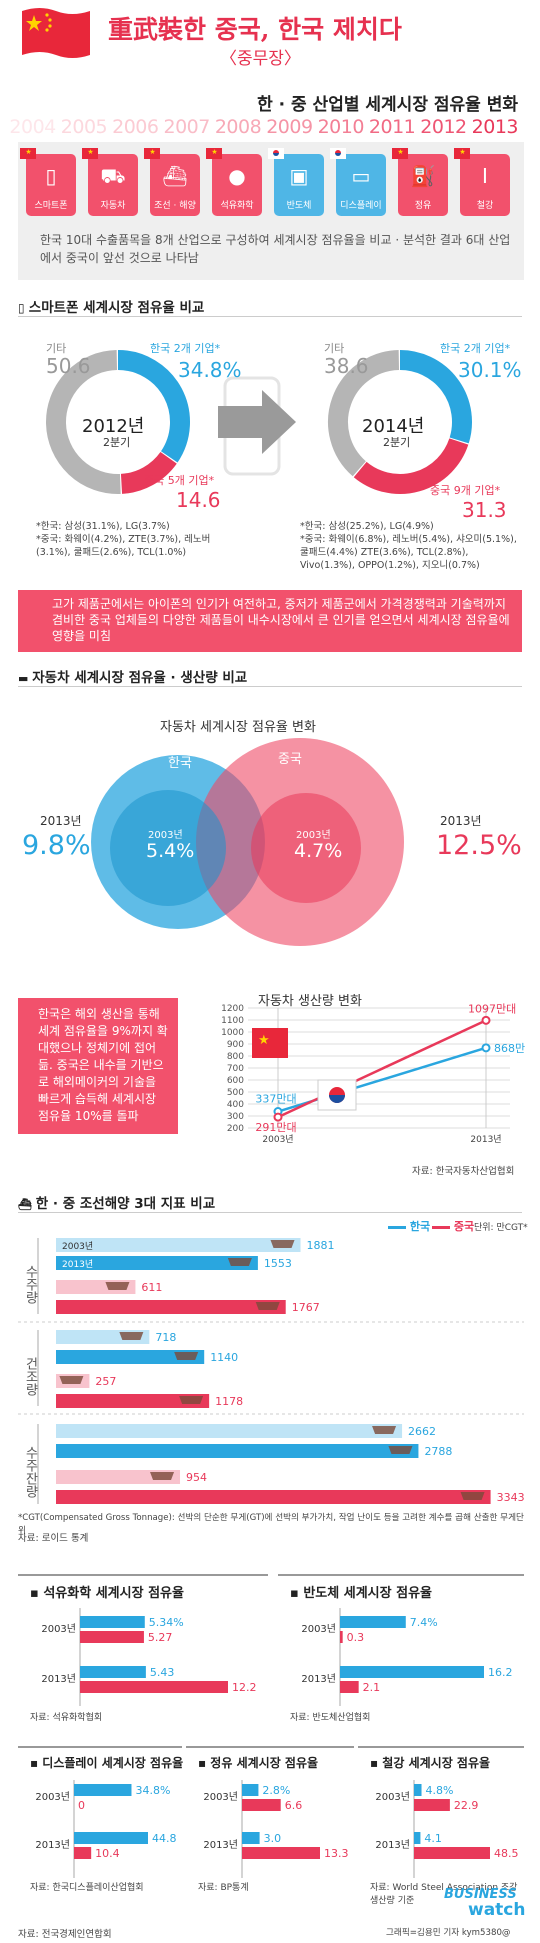  Describe the element at coordinates (400, 153) in the screenshot. I see `china-flag-icon: ★` at that location.